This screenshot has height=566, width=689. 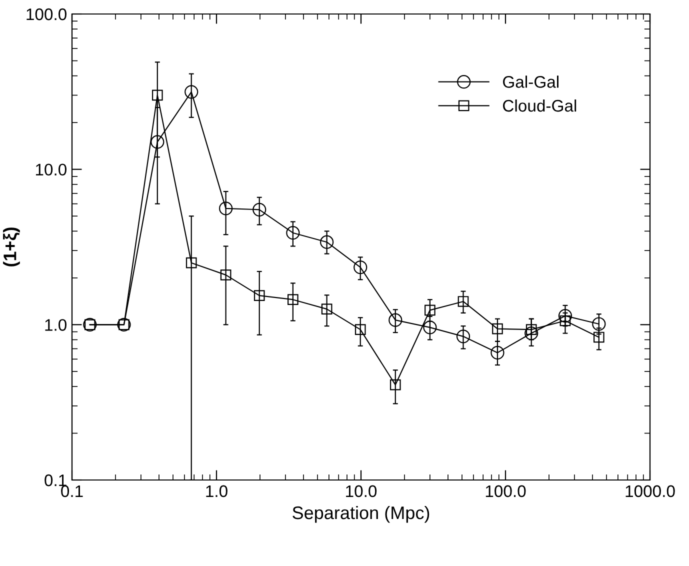 I want to click on x-tick-label: 1.0, so click(x=217, y=491).